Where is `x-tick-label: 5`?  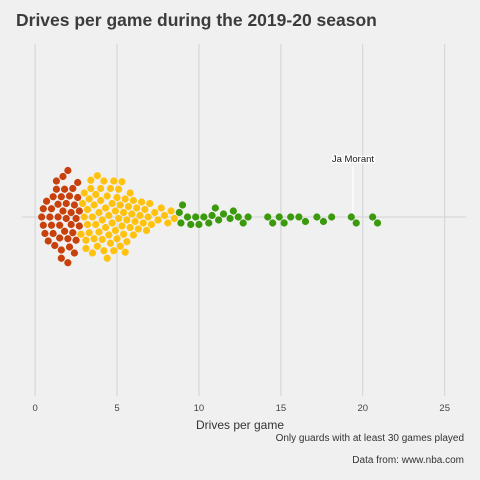
x-tick-label: 5 is located at coordinates (116, 408).